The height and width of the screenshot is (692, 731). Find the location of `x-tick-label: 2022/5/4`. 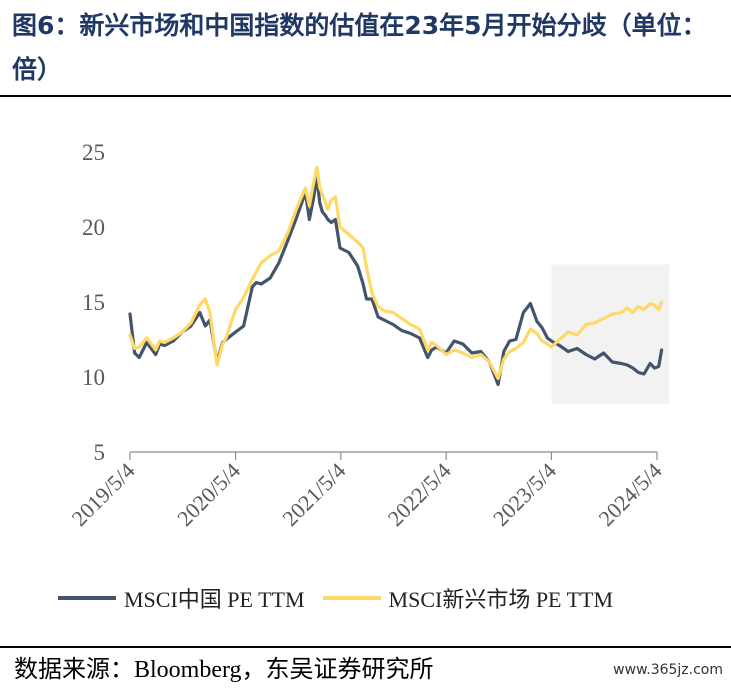

x-tick-label: 2022/5/4 is located at coordinates (419, 494).